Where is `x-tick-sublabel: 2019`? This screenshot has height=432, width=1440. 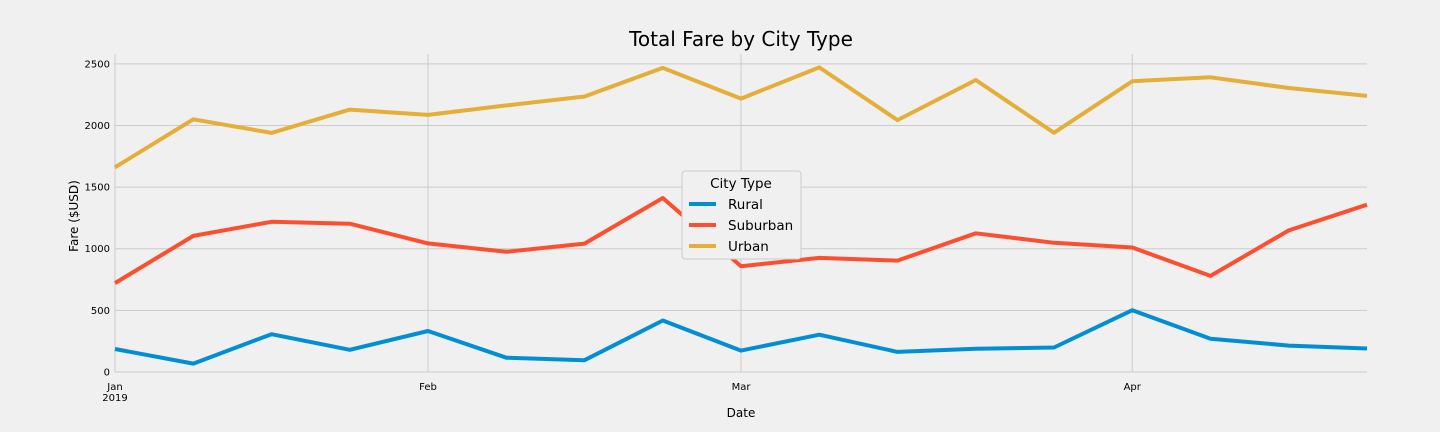
x-tick-sublabel: 2019 is located at coordinates (114, 398).